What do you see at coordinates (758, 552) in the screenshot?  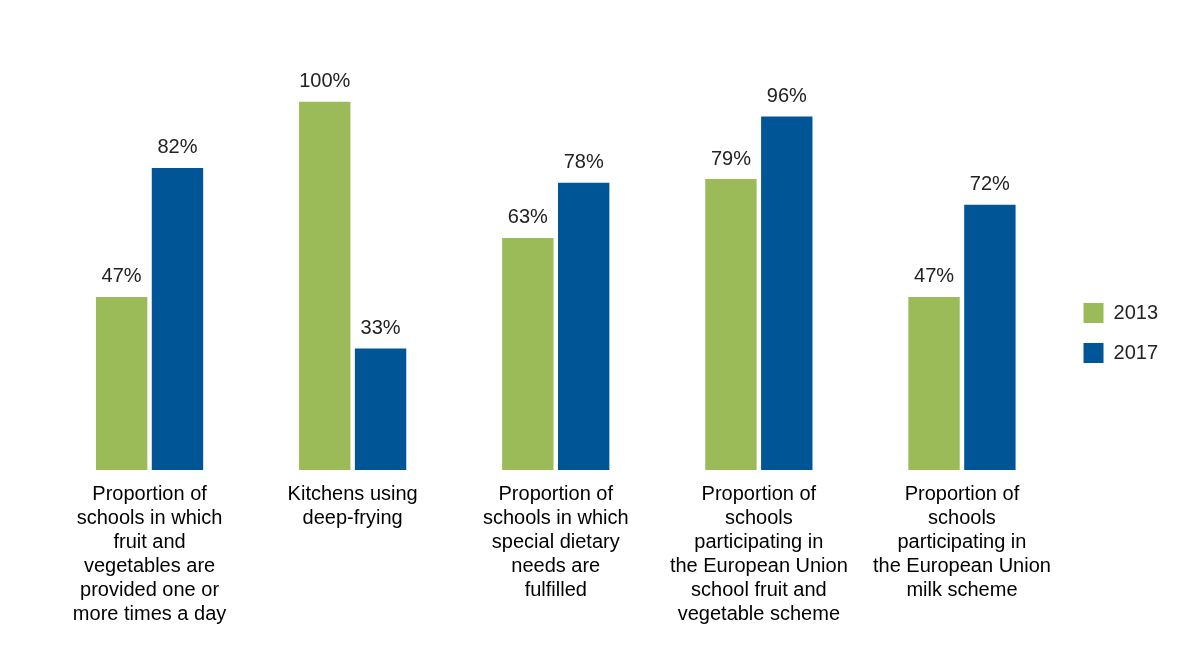 I see `x-tick-label: Proportion of schools participating in the European Union school fruit and vegetable scheme` at bounding box center [758, 552].